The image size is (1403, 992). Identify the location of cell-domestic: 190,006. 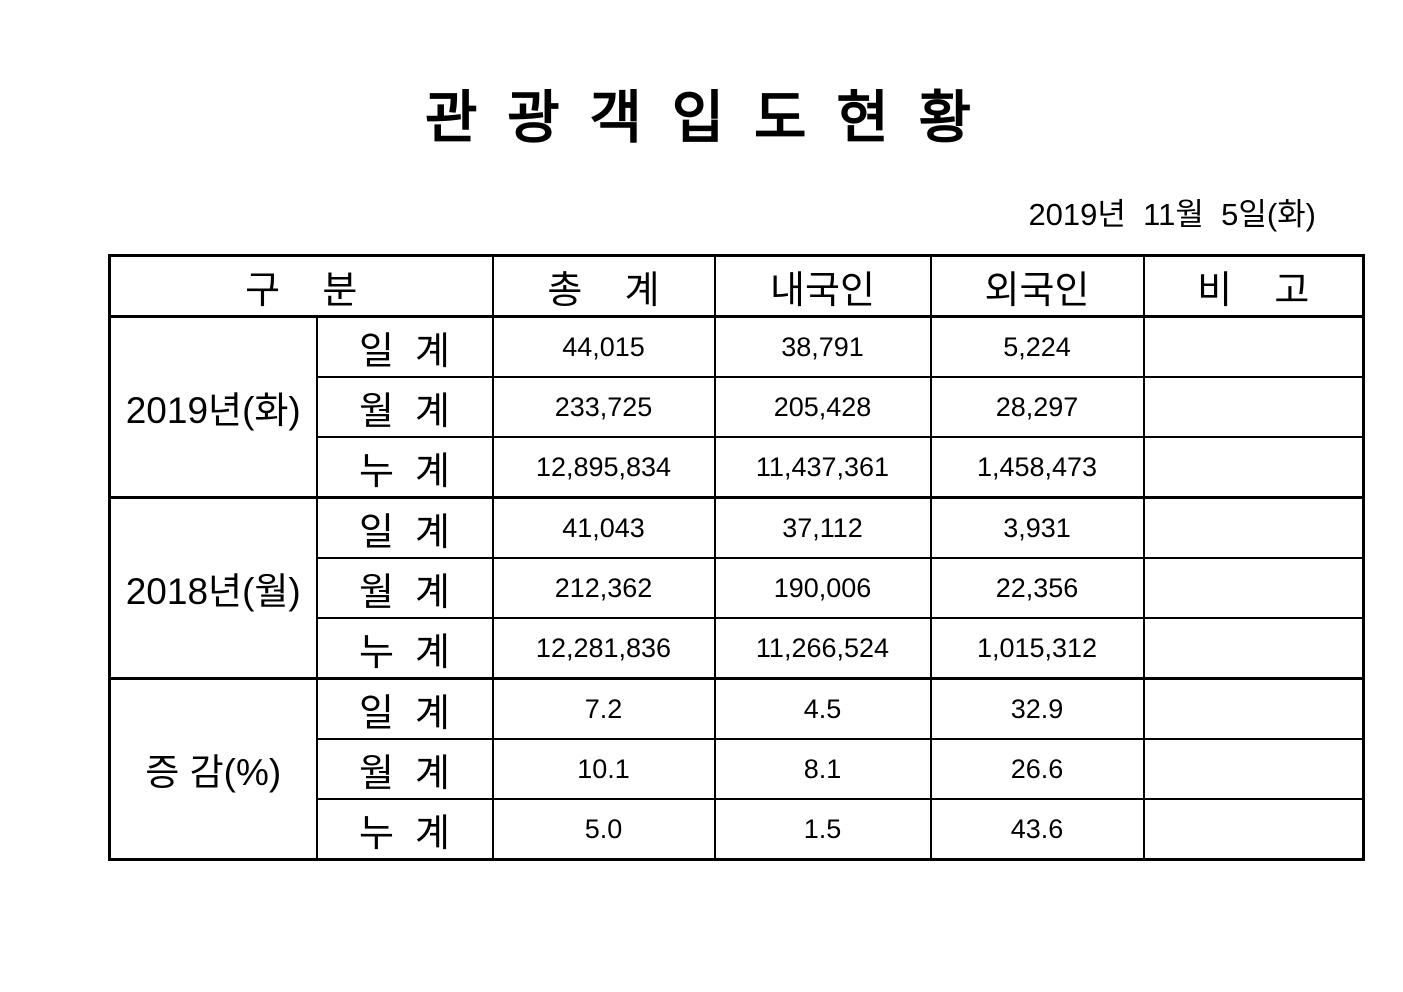
(822, 588).